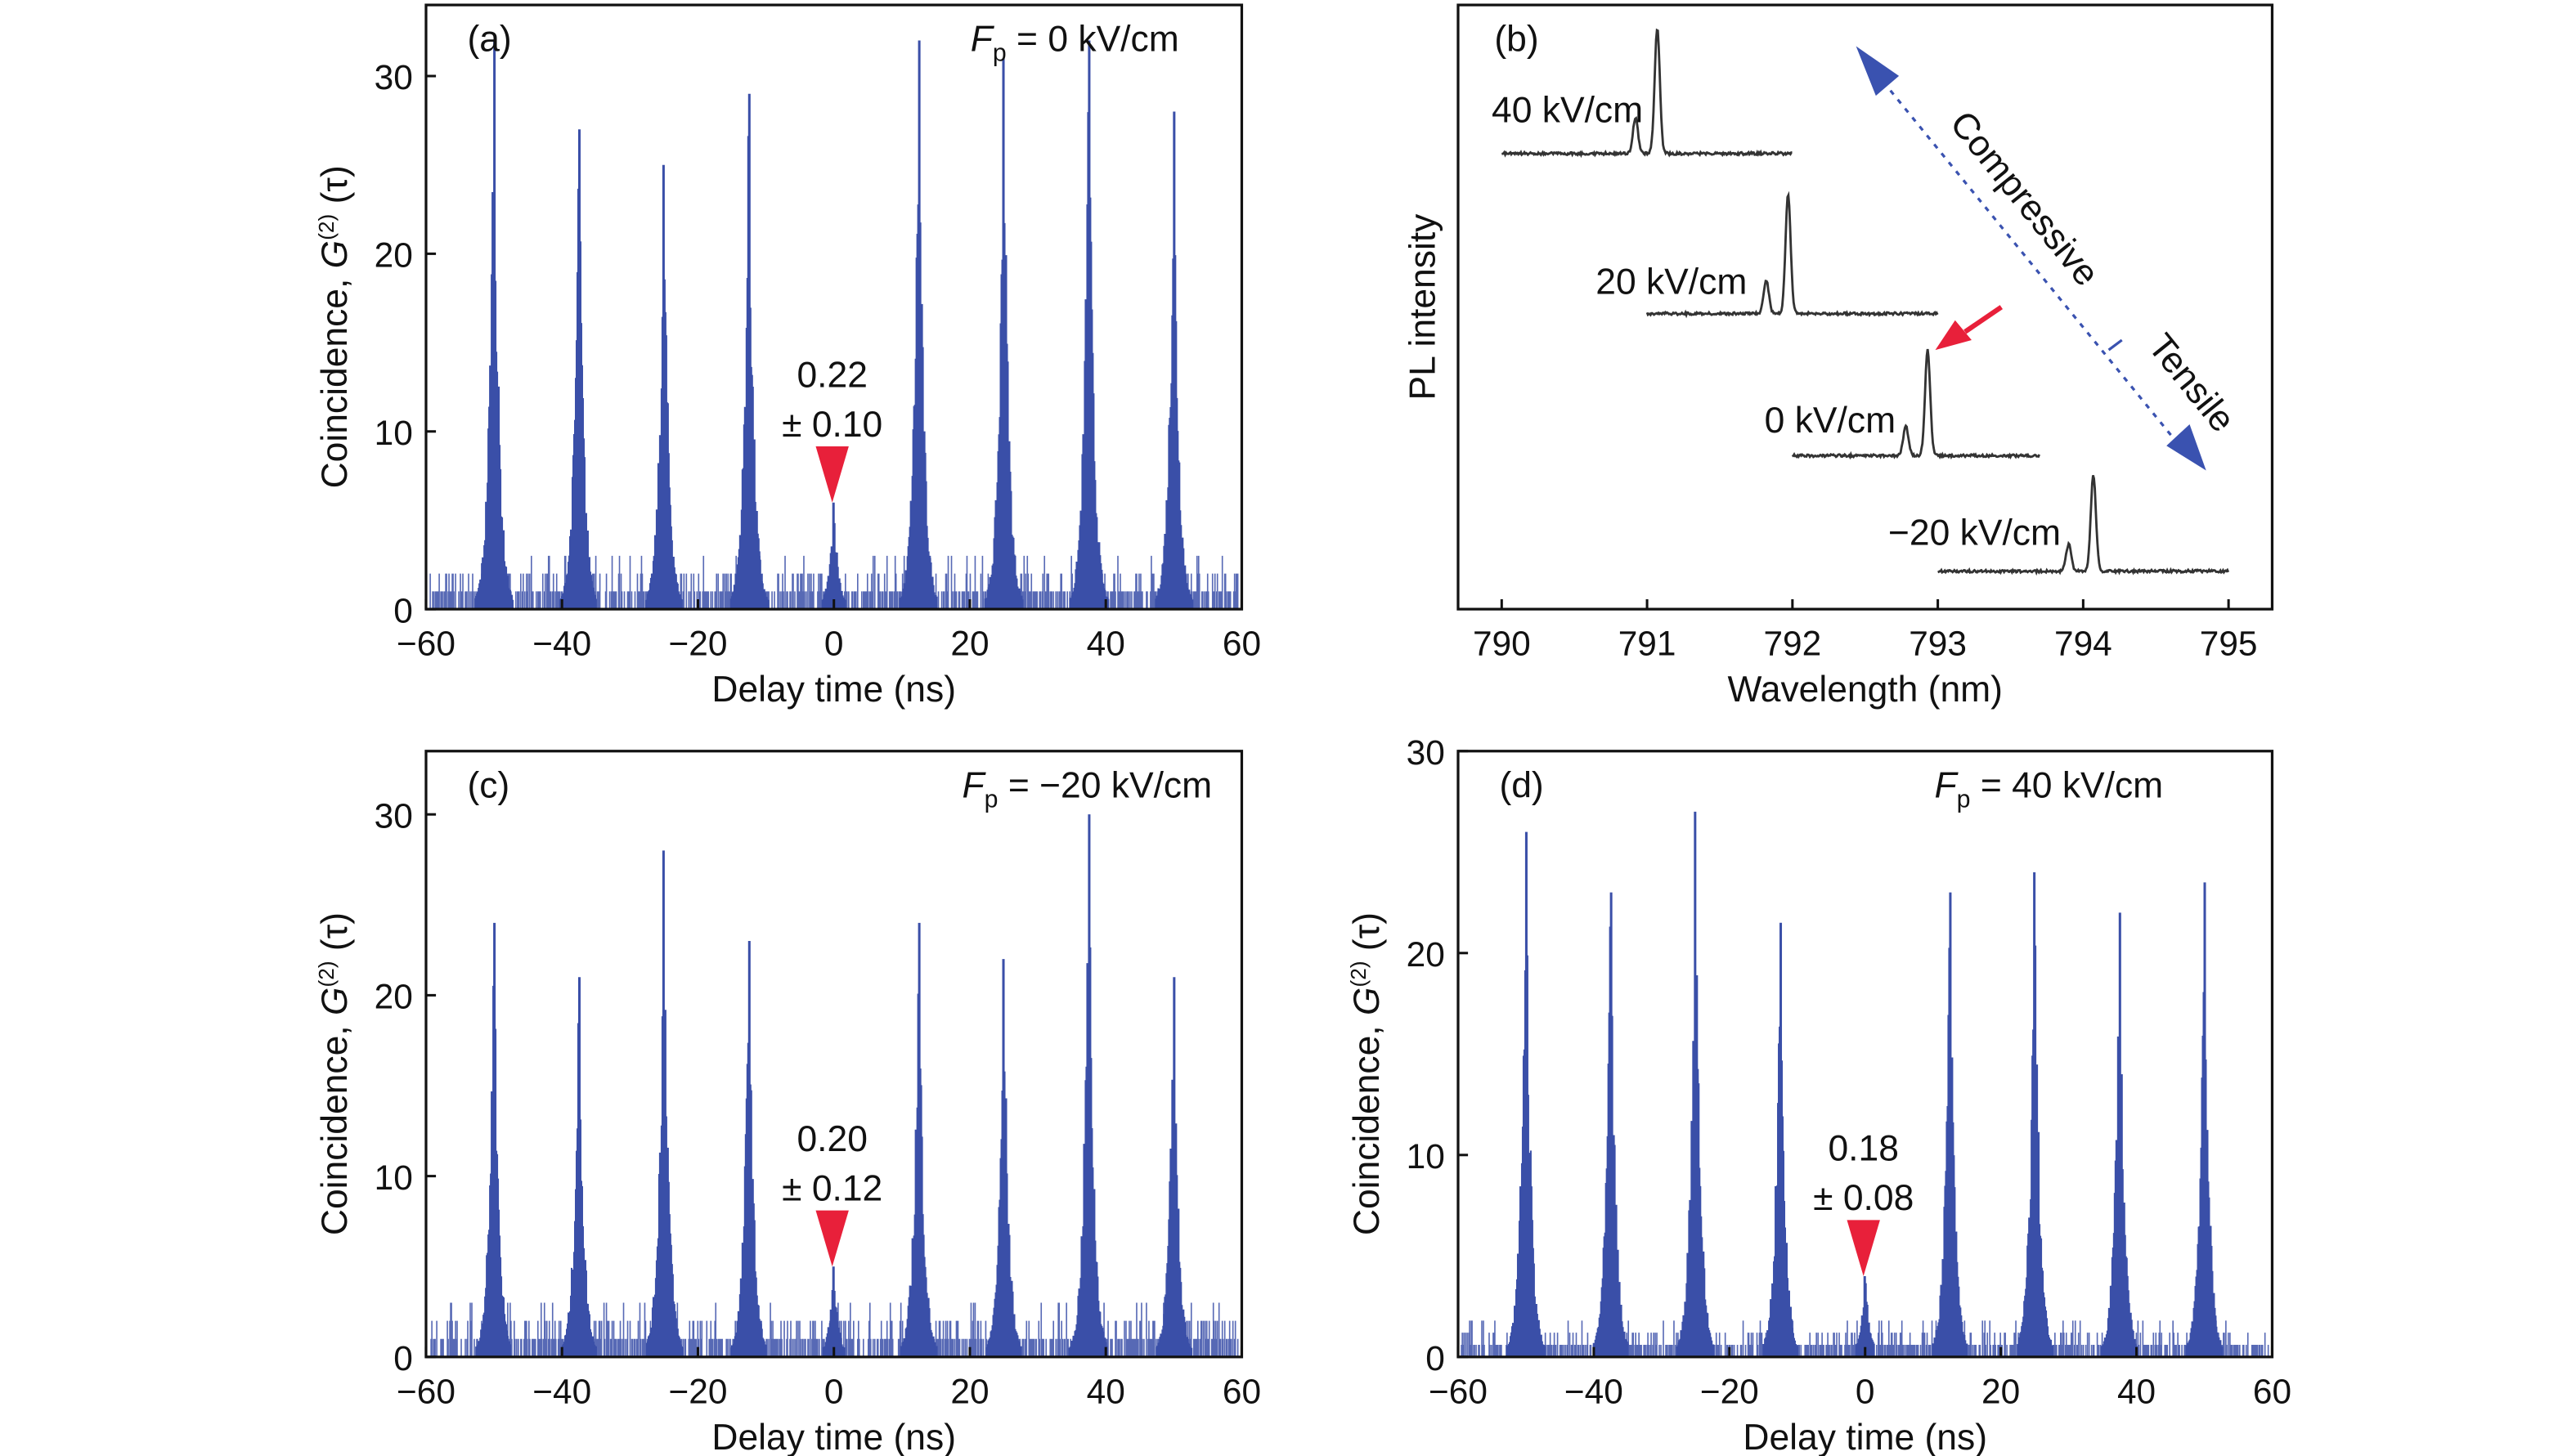  Describe the element at coordinates (1502, 644) in the screenshot. I see `x-tick-label: 790` at that location.